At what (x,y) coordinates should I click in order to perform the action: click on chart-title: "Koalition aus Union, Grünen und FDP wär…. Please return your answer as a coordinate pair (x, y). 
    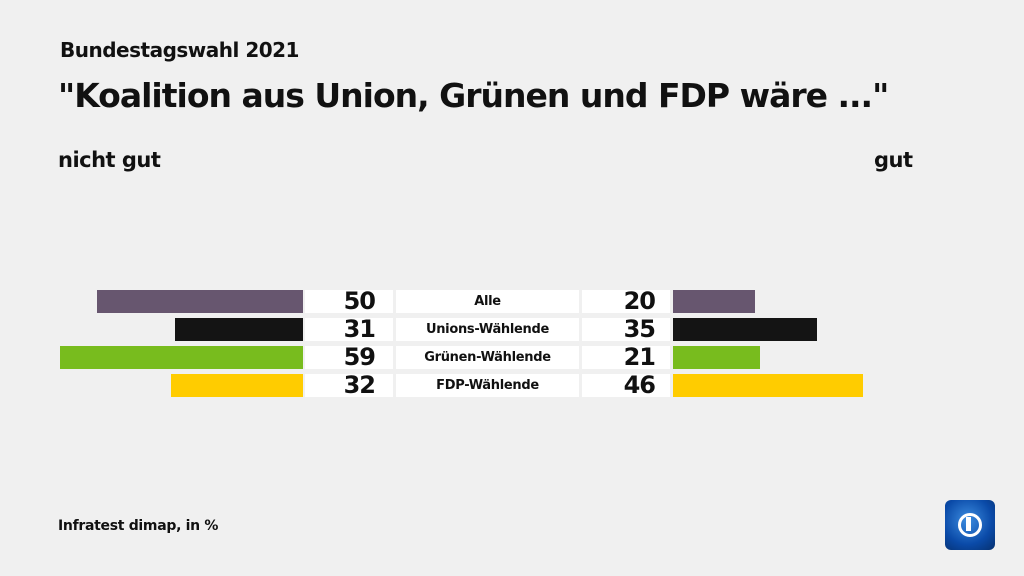
    Looking at the image, I should click on (473, 95).